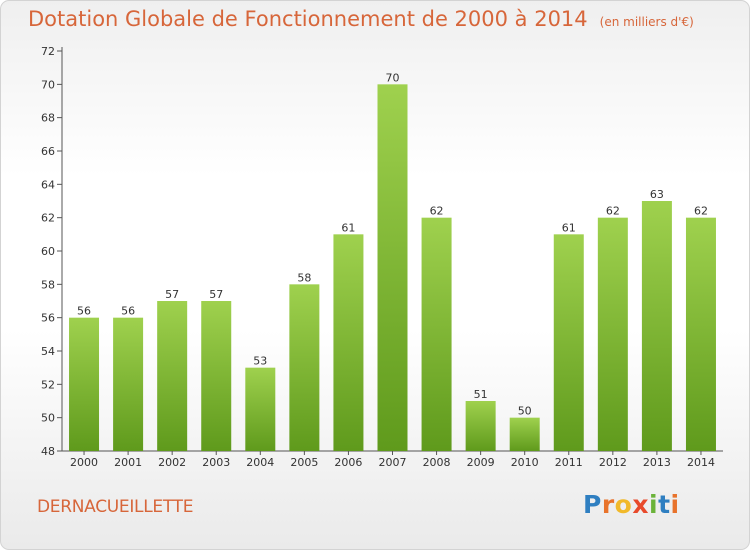 Image resolution: width=750 pixels, height=550 pixels. I want to click on data-label: 51, so click(481, 394).